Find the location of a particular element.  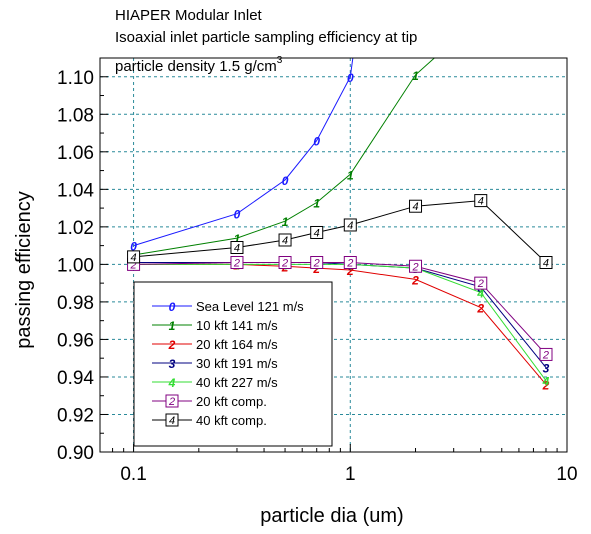

y-tick-label: 0.90 is located at coordinates (75, 453).